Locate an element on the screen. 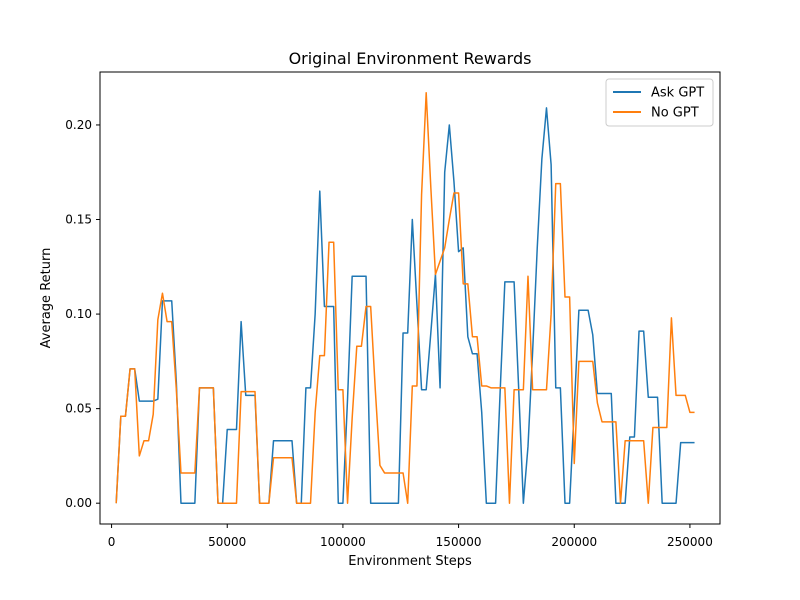 Image resolution: width=800 pixels, height=600 pixels. y-tick-label: 0.05 is located at coordinates (78, 409).